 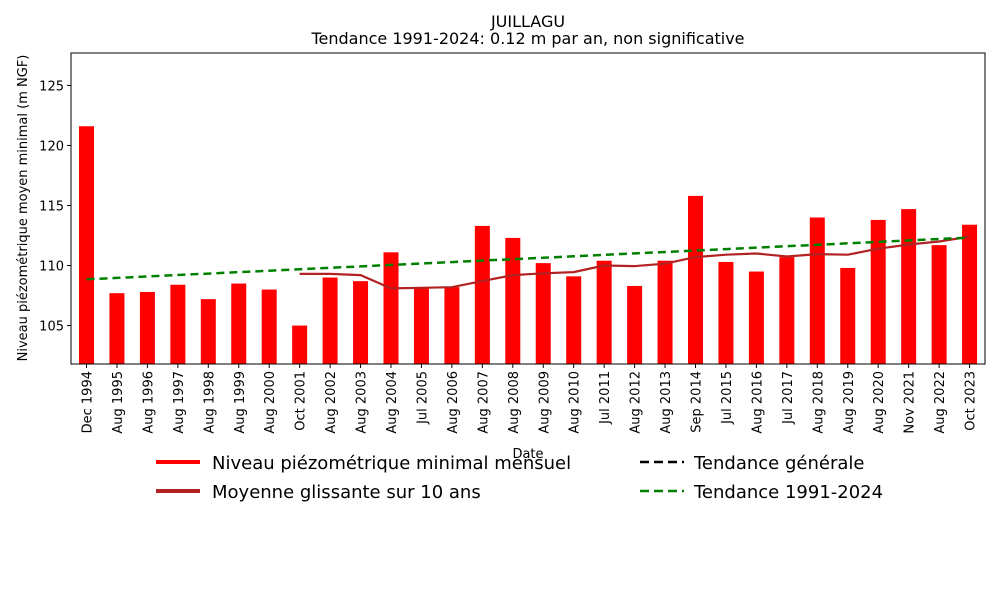 I want to click on x-tick-label: Aug 2022, so click(x=940, y=402).